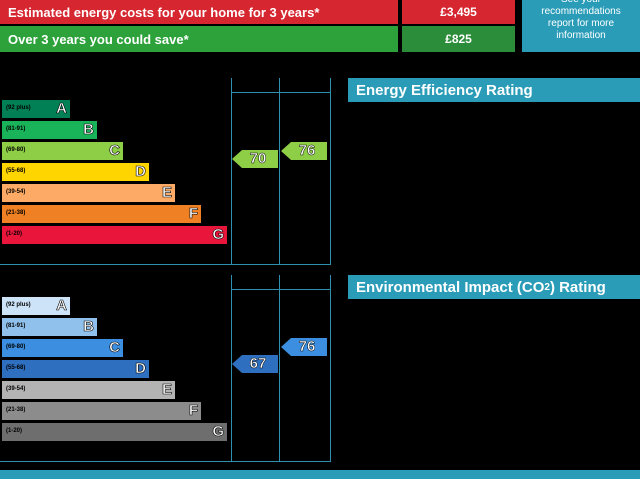 This screenshot has height=479, width=640. I want to click on save-value: £825, so click(458, 39).